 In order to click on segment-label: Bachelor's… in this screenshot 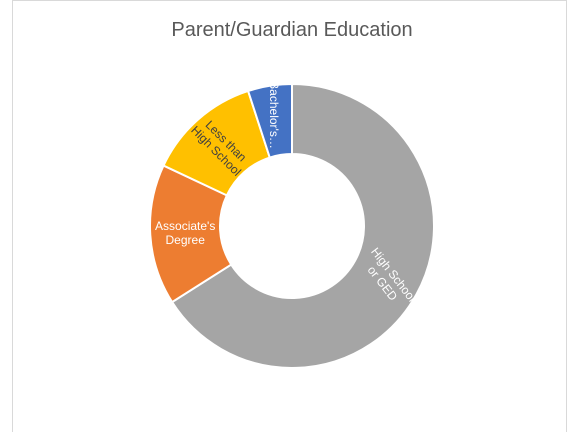, I will do `click(274, 115)`.